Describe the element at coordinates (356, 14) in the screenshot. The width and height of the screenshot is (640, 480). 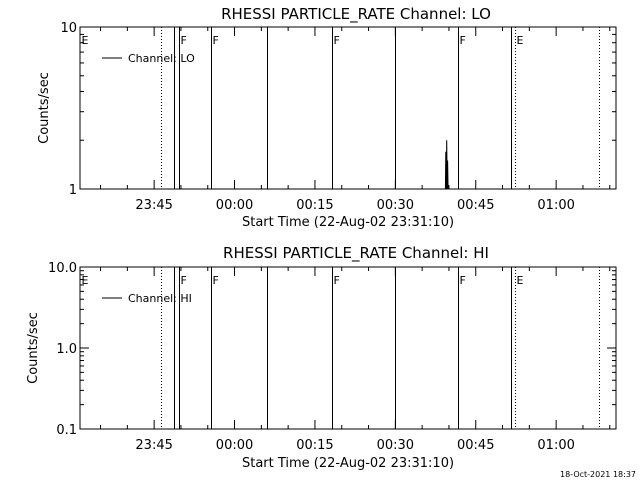
I see `chart-title: RHESSI PARTICLE_RATE Channel: LO` at that location.